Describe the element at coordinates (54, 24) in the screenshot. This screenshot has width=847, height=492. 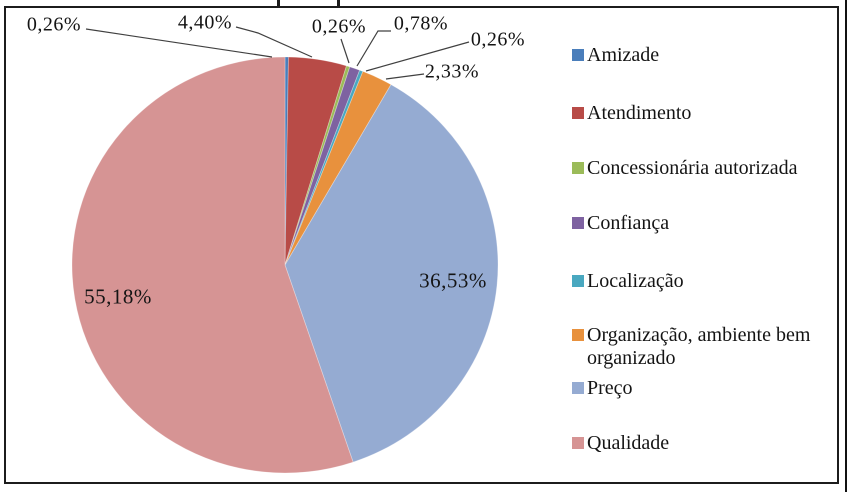
I see `percent-label-0: 0,26%` at that location.